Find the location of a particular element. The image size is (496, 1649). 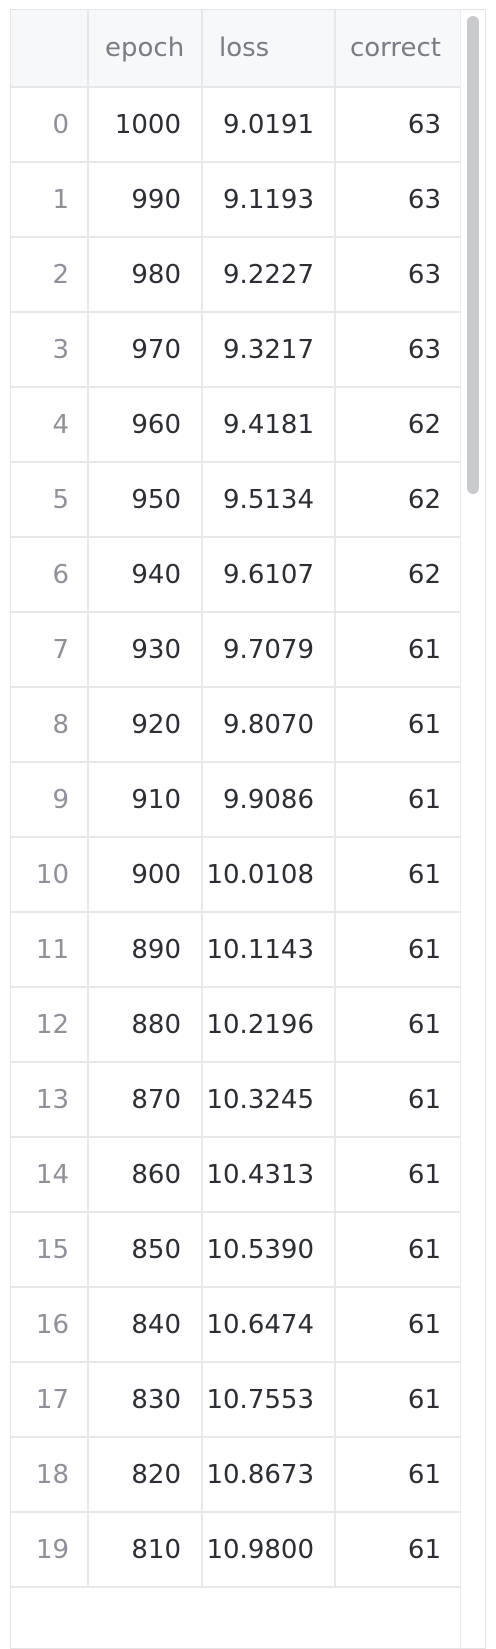

table-row: 8 920 9.8070 61 is located at coordinates (237, 725).